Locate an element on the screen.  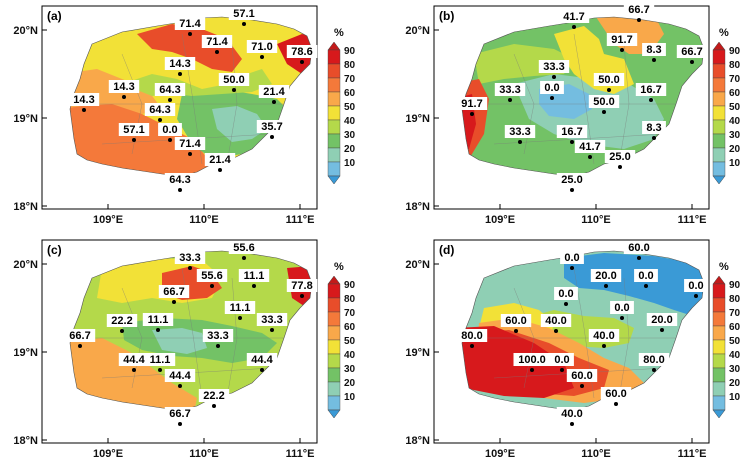
station-value: 40.0 is located at coordinates (555, 321).